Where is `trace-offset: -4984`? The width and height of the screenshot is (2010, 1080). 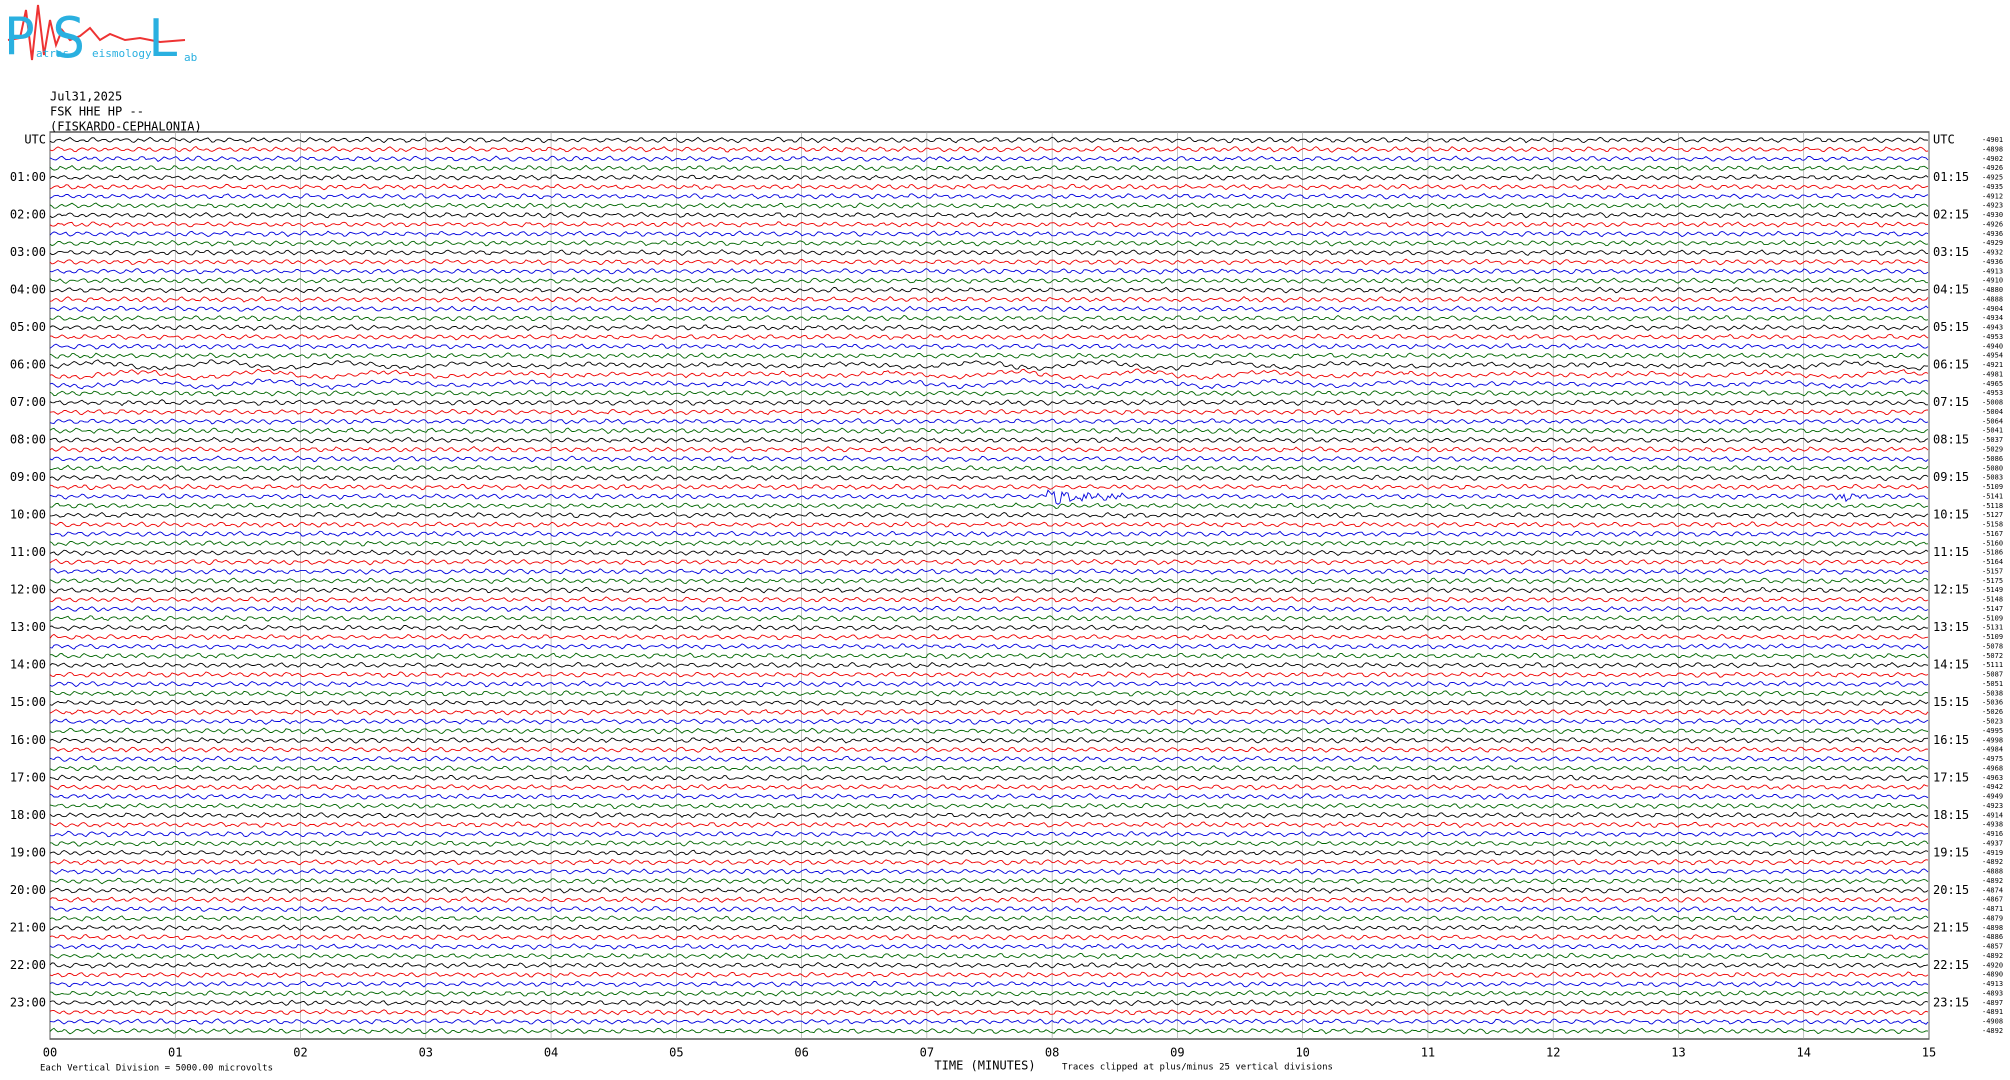
trace-offset: -4984 is located at coordinates (1992, 750).